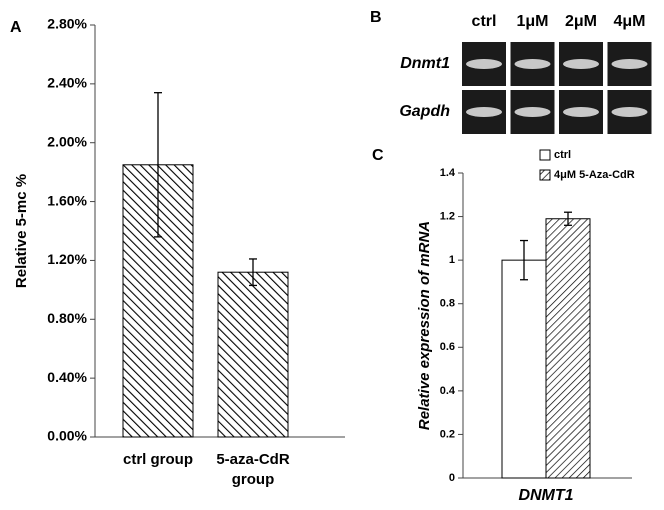 The image size is (664, 510). I want to click on x-tick-label: DNMT1, so click(546, 495).